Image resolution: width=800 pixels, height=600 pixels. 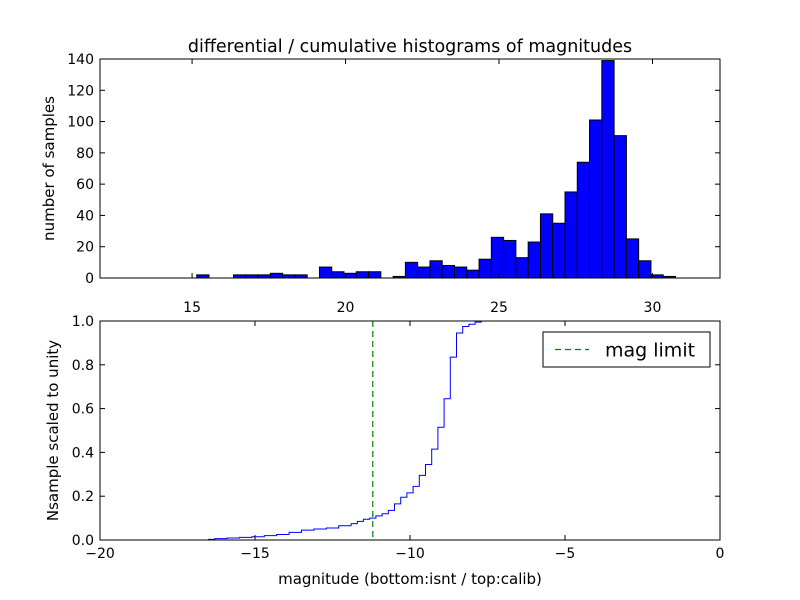 I want to click on cumulative-y-tick-label: 0.8, so click(x=83, y=366).